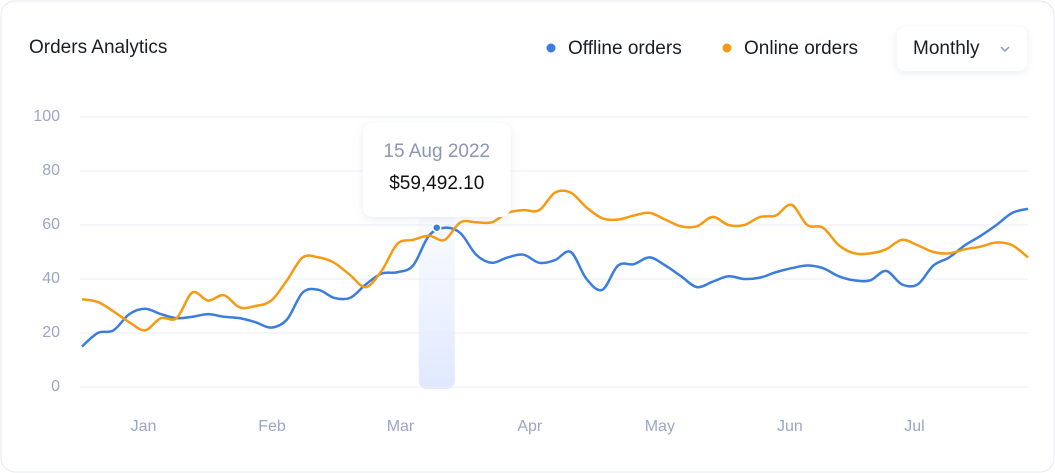 The height and width of the screenshot is (473, 1055). What do you see at coordinates (436, 183) in the screenshot?
I see `tooltip-value: $59,492.10` at bounding box center [436, 183].